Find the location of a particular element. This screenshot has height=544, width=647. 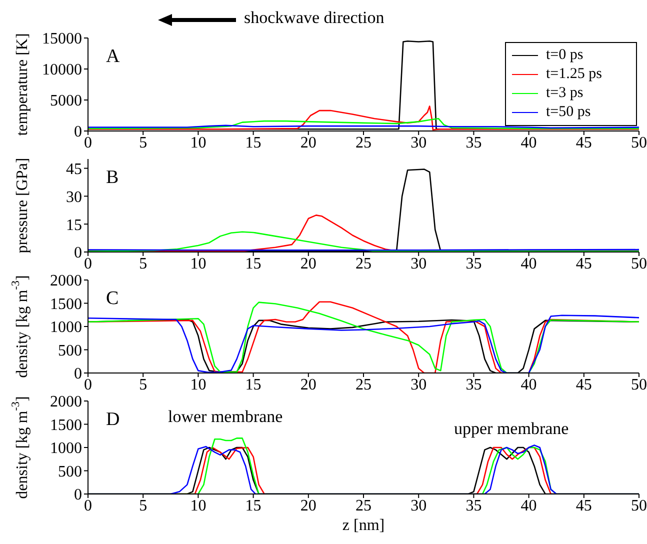

y-tick-label: 5000 is located at coordinates (66, 101).